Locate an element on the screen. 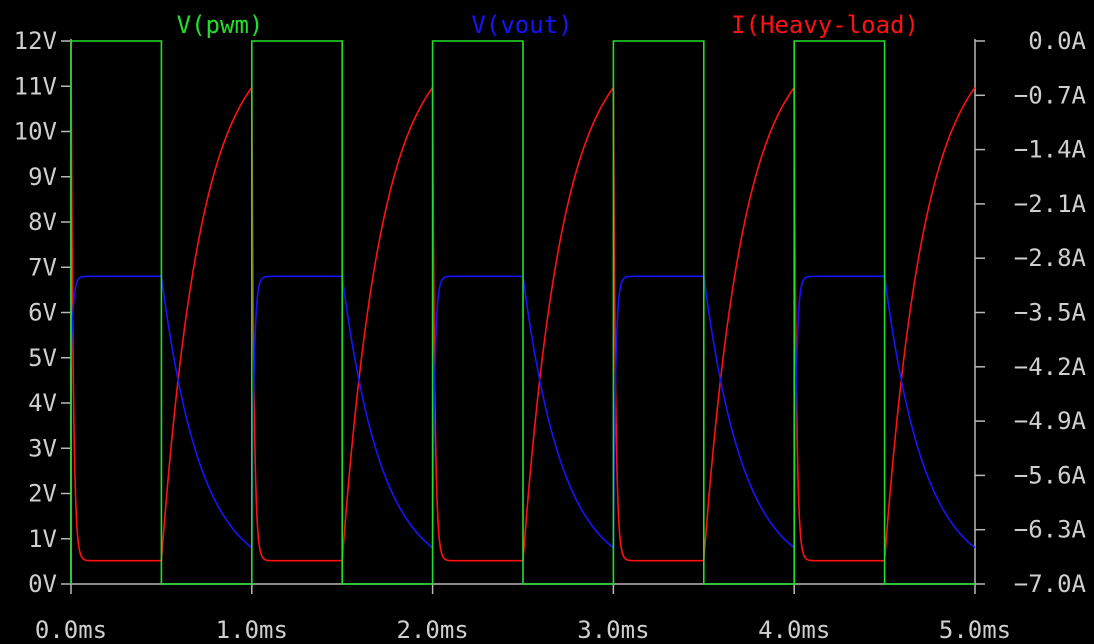  left-tick-label: 4V is located at coordinates (42, 403).